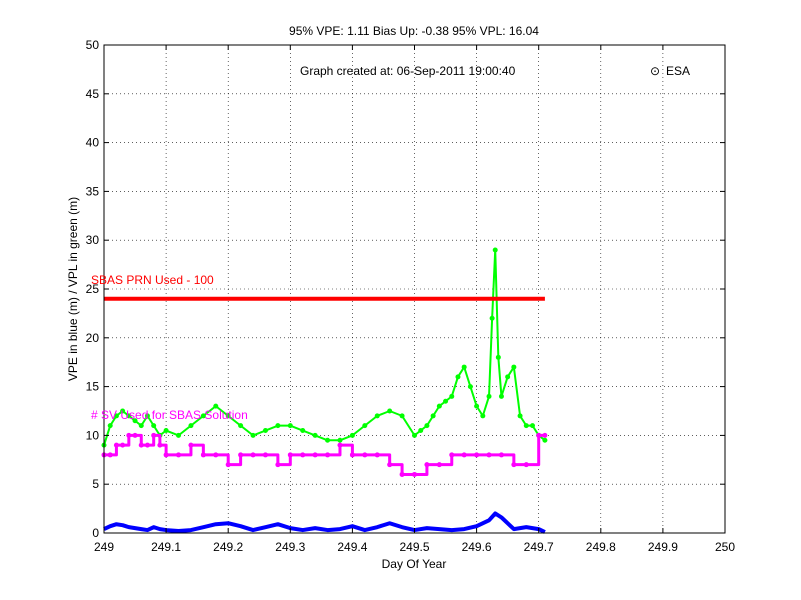  I want to click on y-tick-label: 50, so click(93, 45).